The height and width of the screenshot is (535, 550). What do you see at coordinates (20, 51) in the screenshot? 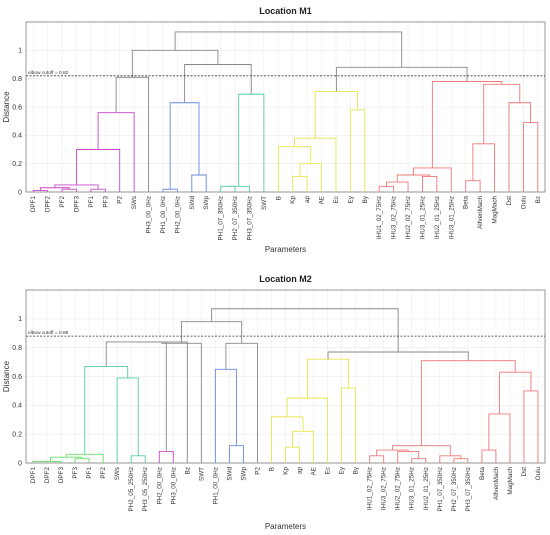
I see `y-tick-label: 1` at bounding box center [20, 51].